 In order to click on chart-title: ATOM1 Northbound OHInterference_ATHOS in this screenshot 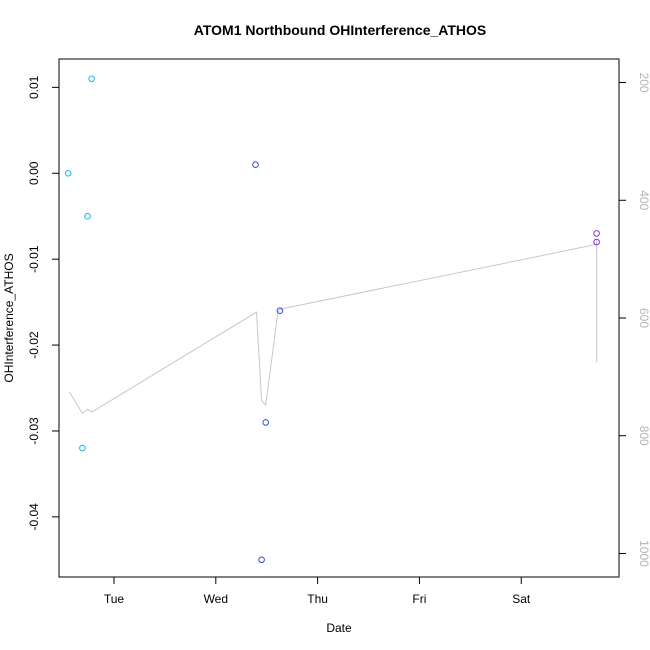, I will do `click(340, 30)`.